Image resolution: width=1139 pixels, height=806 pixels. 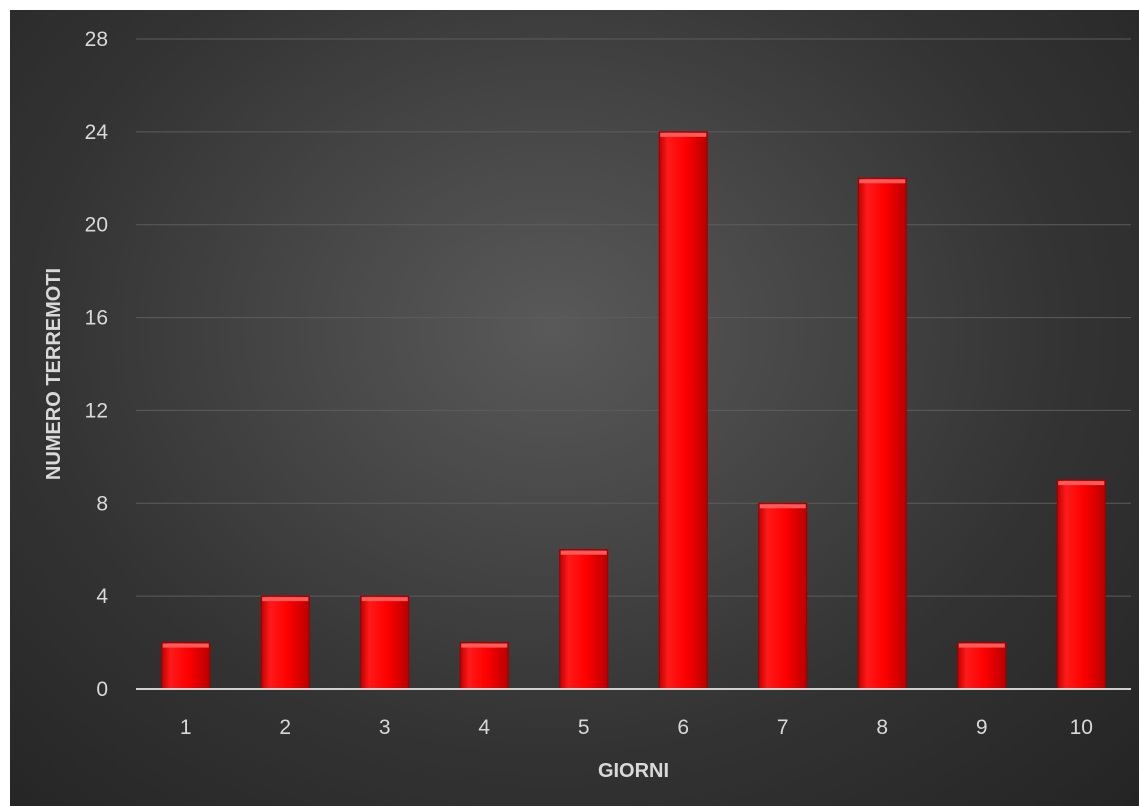 What do you see at coordinates (54, 374) in the screenshot?
I see `y-axis-title: NUMERO TERREMOTI` at bounding box center [54, 374].